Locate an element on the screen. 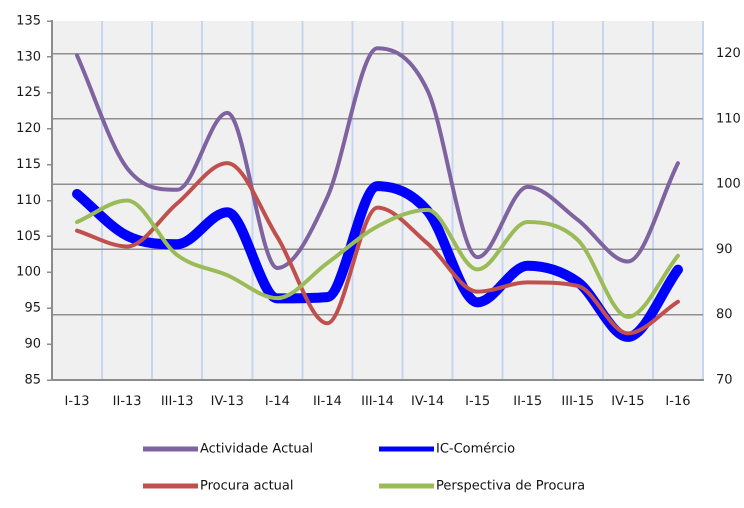 The image size is (744, 508). legend-label: Procura actual is located at coordinates (247, 486).